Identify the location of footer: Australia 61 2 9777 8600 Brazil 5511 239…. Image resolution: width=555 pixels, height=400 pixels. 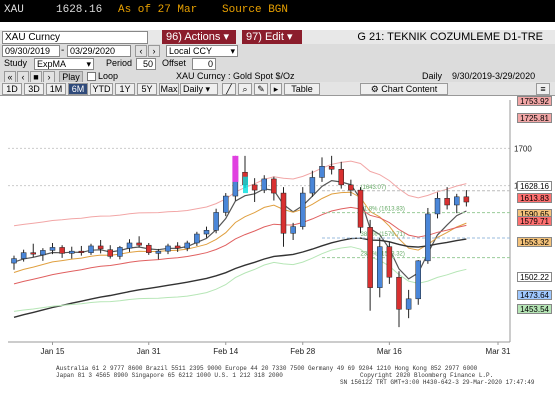
(277, 382).